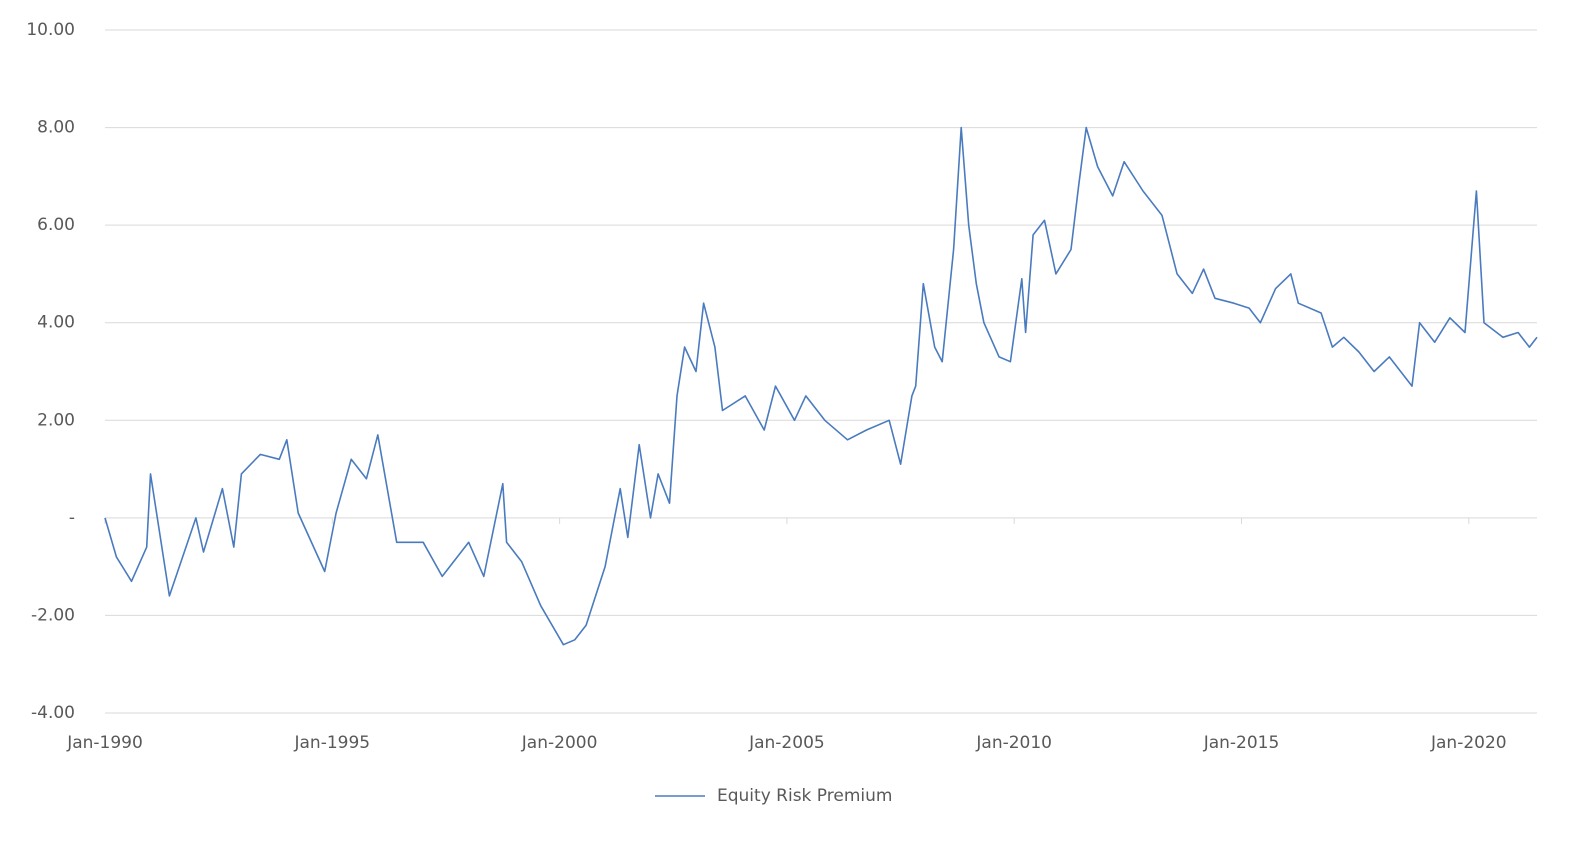 This screenshot has height=862, width=1594. I want to click on x-tick-label: Jan-2000, so click(559, 743).